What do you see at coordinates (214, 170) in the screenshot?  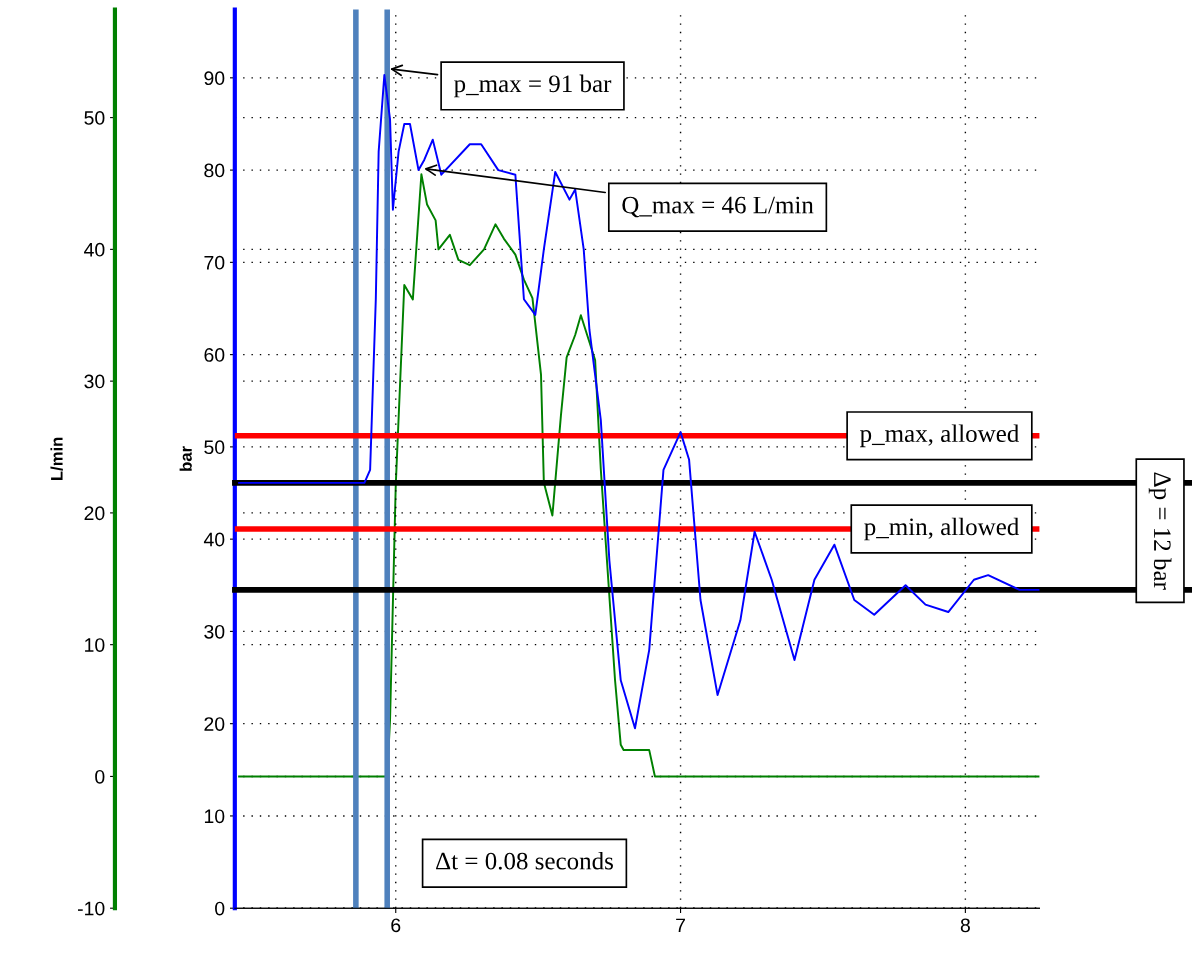 I see `y-tick-label: 80` at bounding box center [214, 170].